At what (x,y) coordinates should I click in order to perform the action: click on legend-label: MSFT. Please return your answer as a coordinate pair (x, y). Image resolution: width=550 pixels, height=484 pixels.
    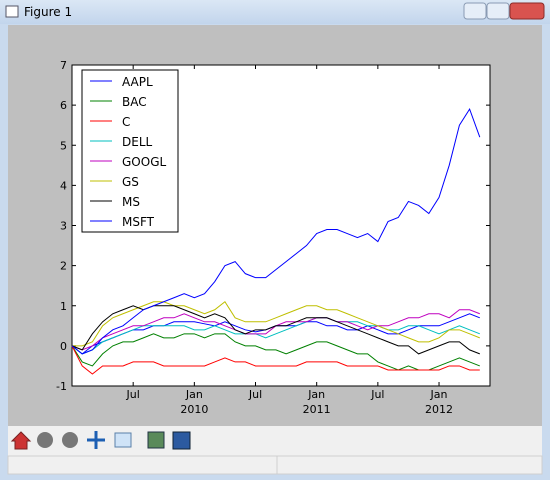
    Looking at the image, I should click on (138, 222).